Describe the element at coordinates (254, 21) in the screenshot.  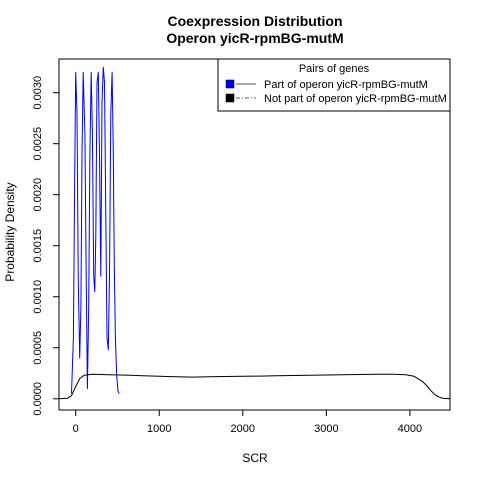
I see `chart-title: Coexpression Distribution` at that location.